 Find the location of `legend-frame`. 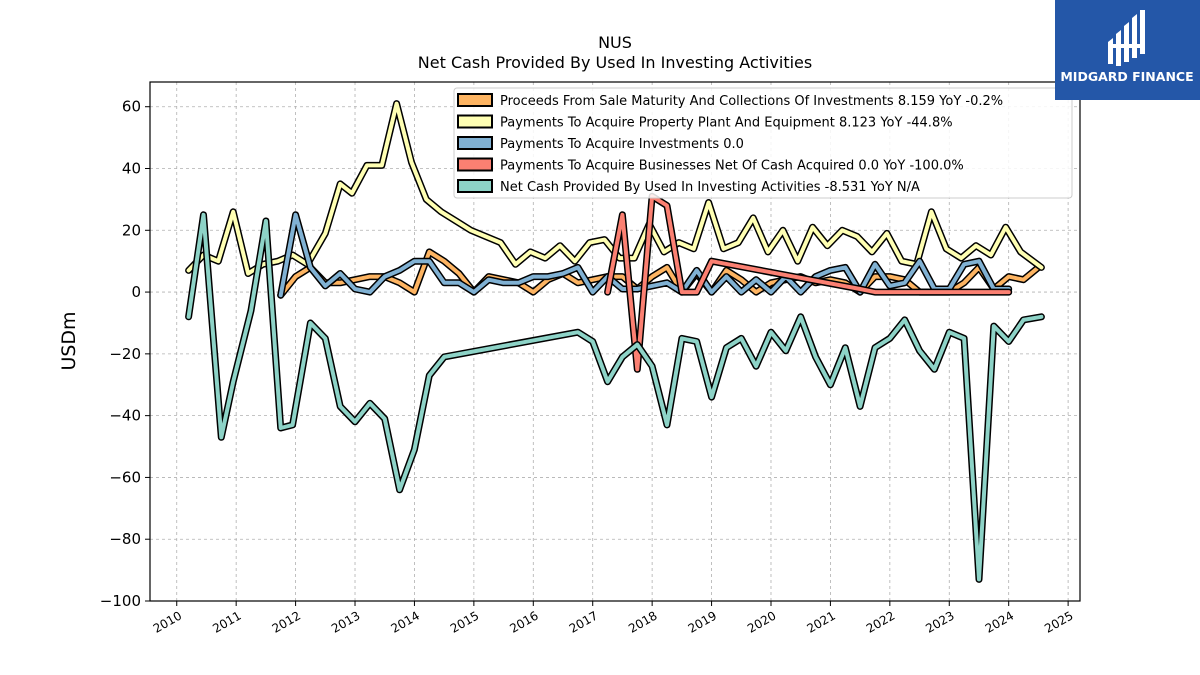

legend-frame is located at coordinates (763, 143).